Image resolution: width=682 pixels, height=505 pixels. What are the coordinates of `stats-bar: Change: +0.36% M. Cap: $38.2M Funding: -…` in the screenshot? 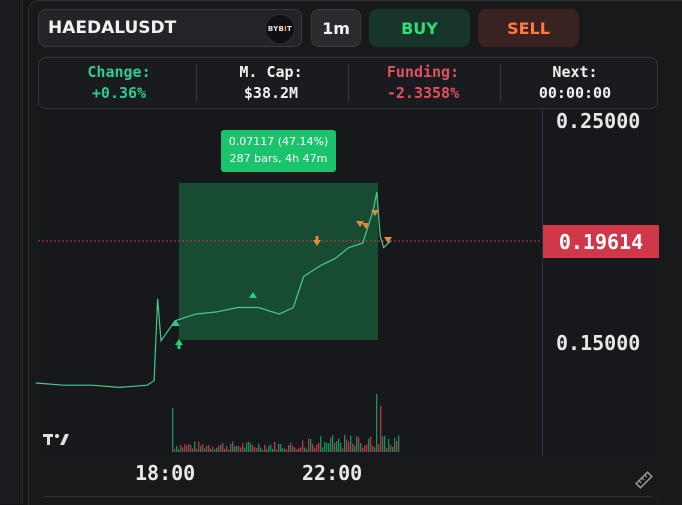 It's located at (348, 83).